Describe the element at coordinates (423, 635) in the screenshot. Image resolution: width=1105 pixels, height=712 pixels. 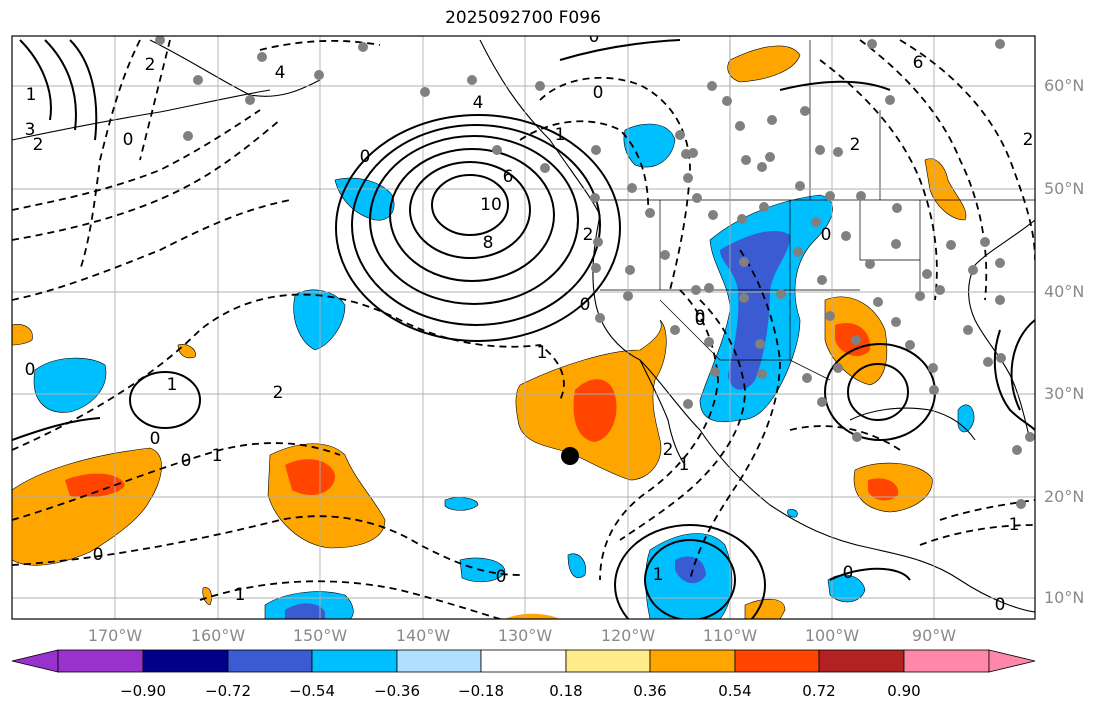
I see `longitude-label: 140°W` at that location.